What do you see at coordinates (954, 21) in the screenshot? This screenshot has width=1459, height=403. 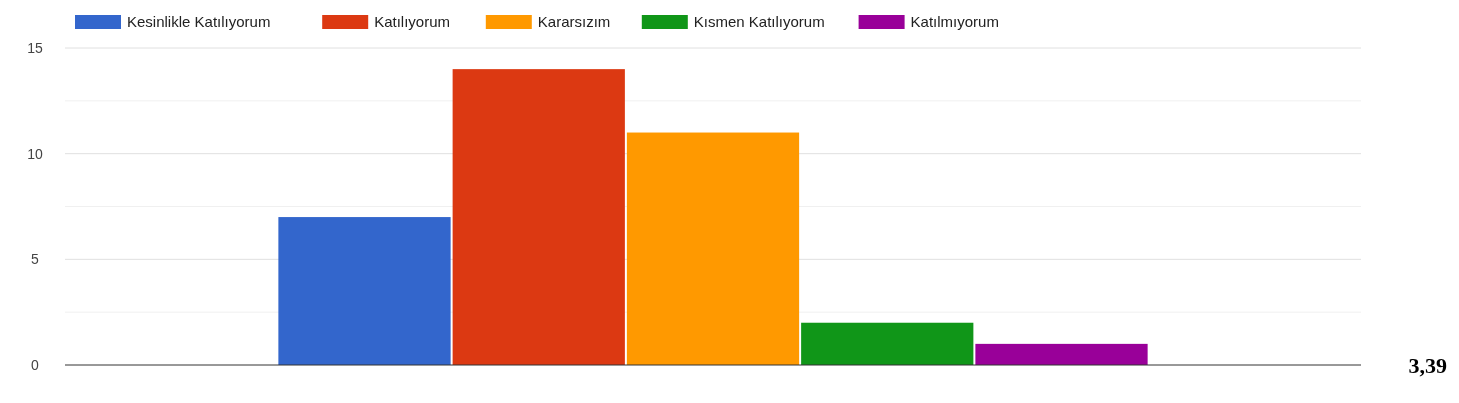 I see `legend-label: Katılmıyorum` at bounding box center [954, 21].